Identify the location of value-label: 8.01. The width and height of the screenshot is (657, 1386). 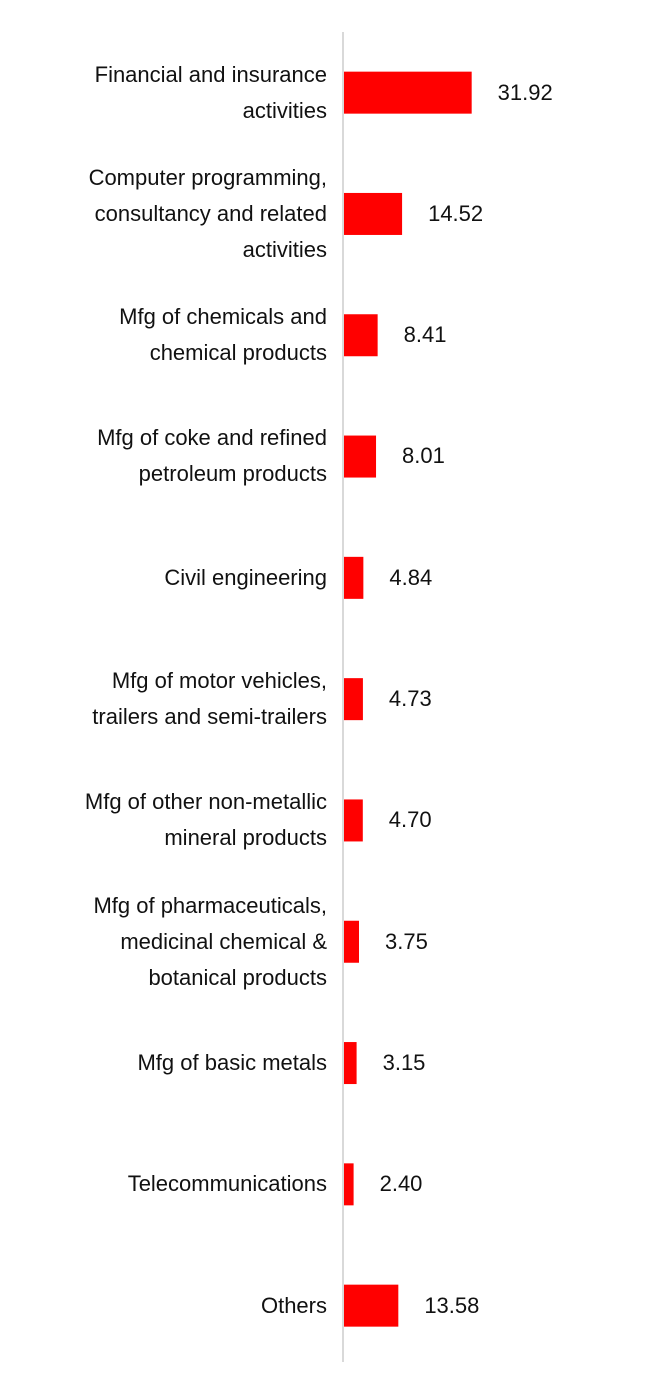
(423, 456).